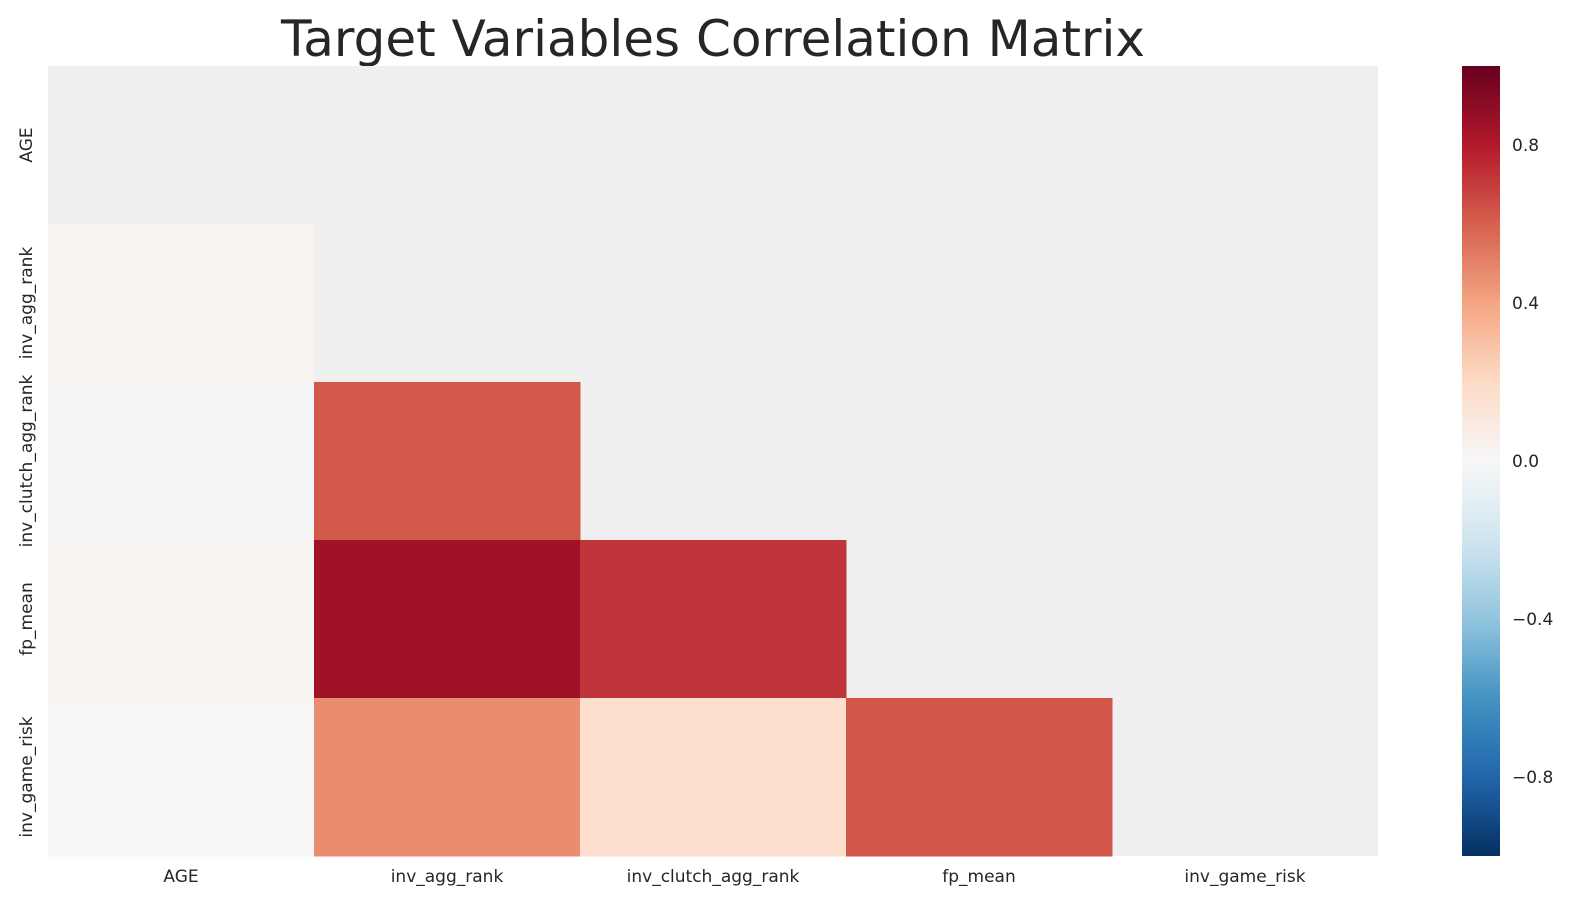 The width and height of the screenshot is (1594, 924). What do you see at coordinates (1525, 304) in the screenshot?
I see `colorbar-tick-label: 0.4` at bounding box center [1525, 304].